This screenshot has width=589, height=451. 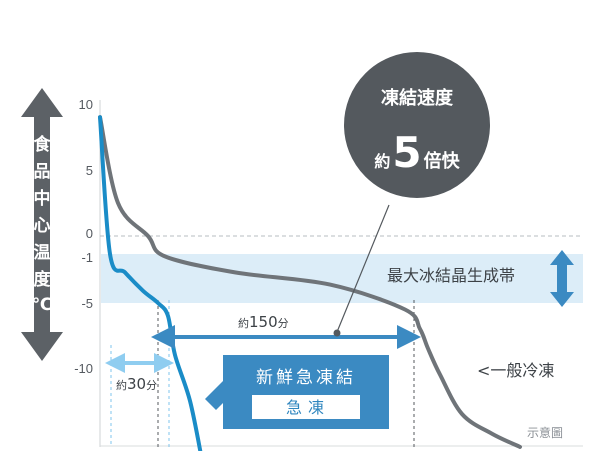 I want to click on rapid-box-title: 新鮮急凍結, so click(x=306, y=378).